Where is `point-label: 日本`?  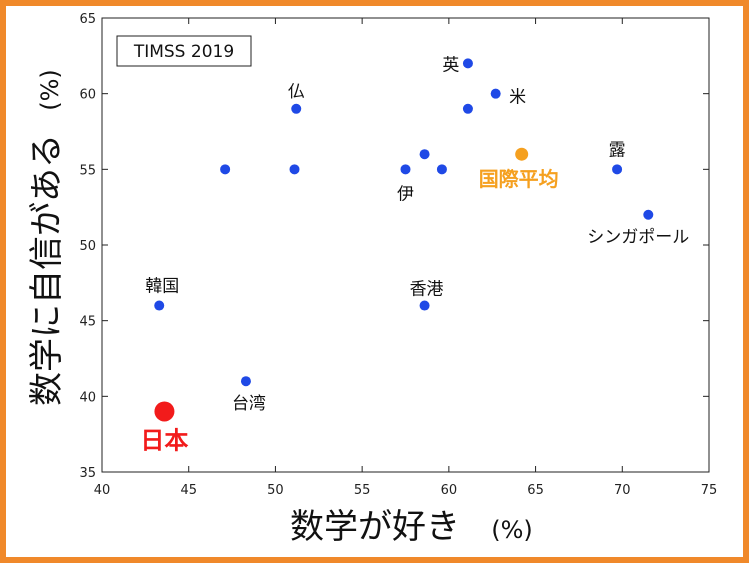 point-label: 日本 is located at coordinates (164, 440).